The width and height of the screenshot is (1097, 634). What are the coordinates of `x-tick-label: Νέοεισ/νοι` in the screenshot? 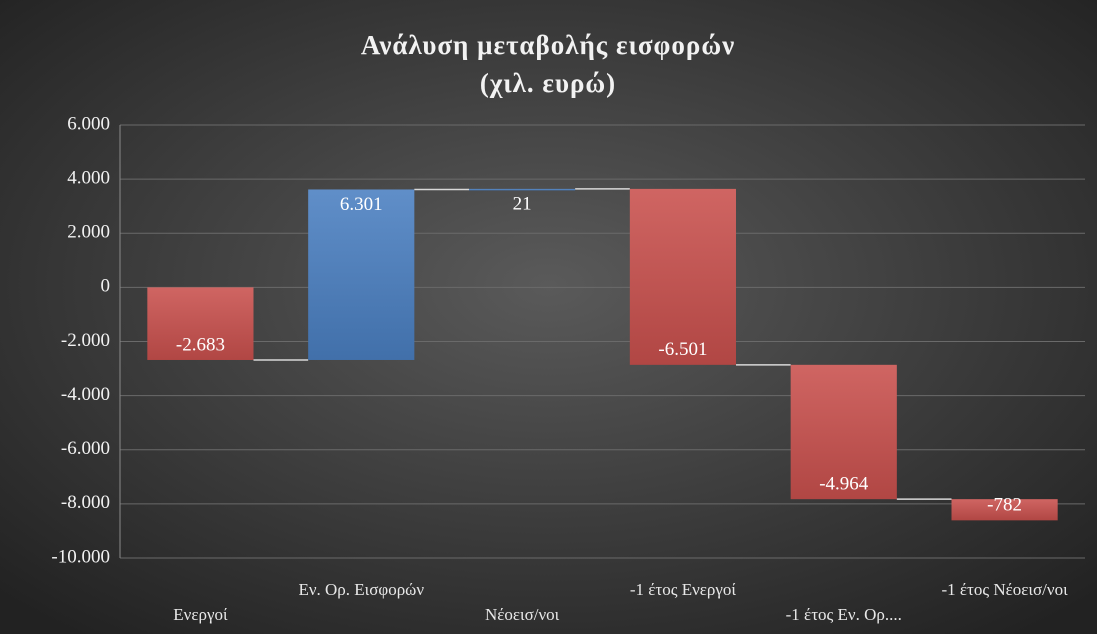 It's located at (522, 614).